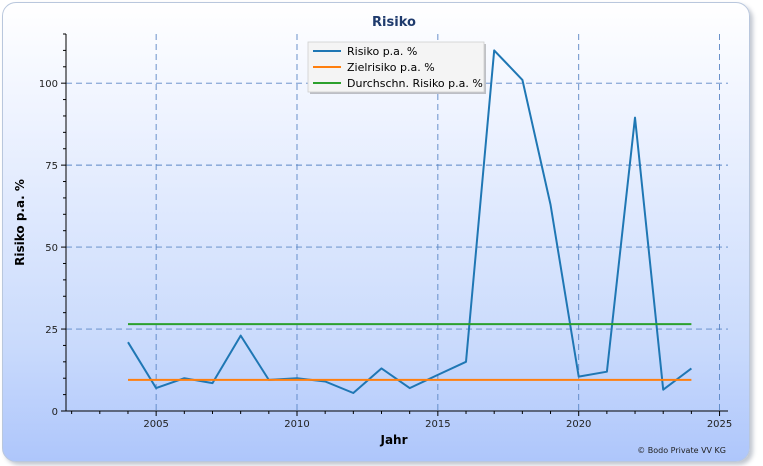  Describe the element at coordinates (20, 222) in the screenshot. I see `y-axis-label: Risiko p.a. %` at that location.